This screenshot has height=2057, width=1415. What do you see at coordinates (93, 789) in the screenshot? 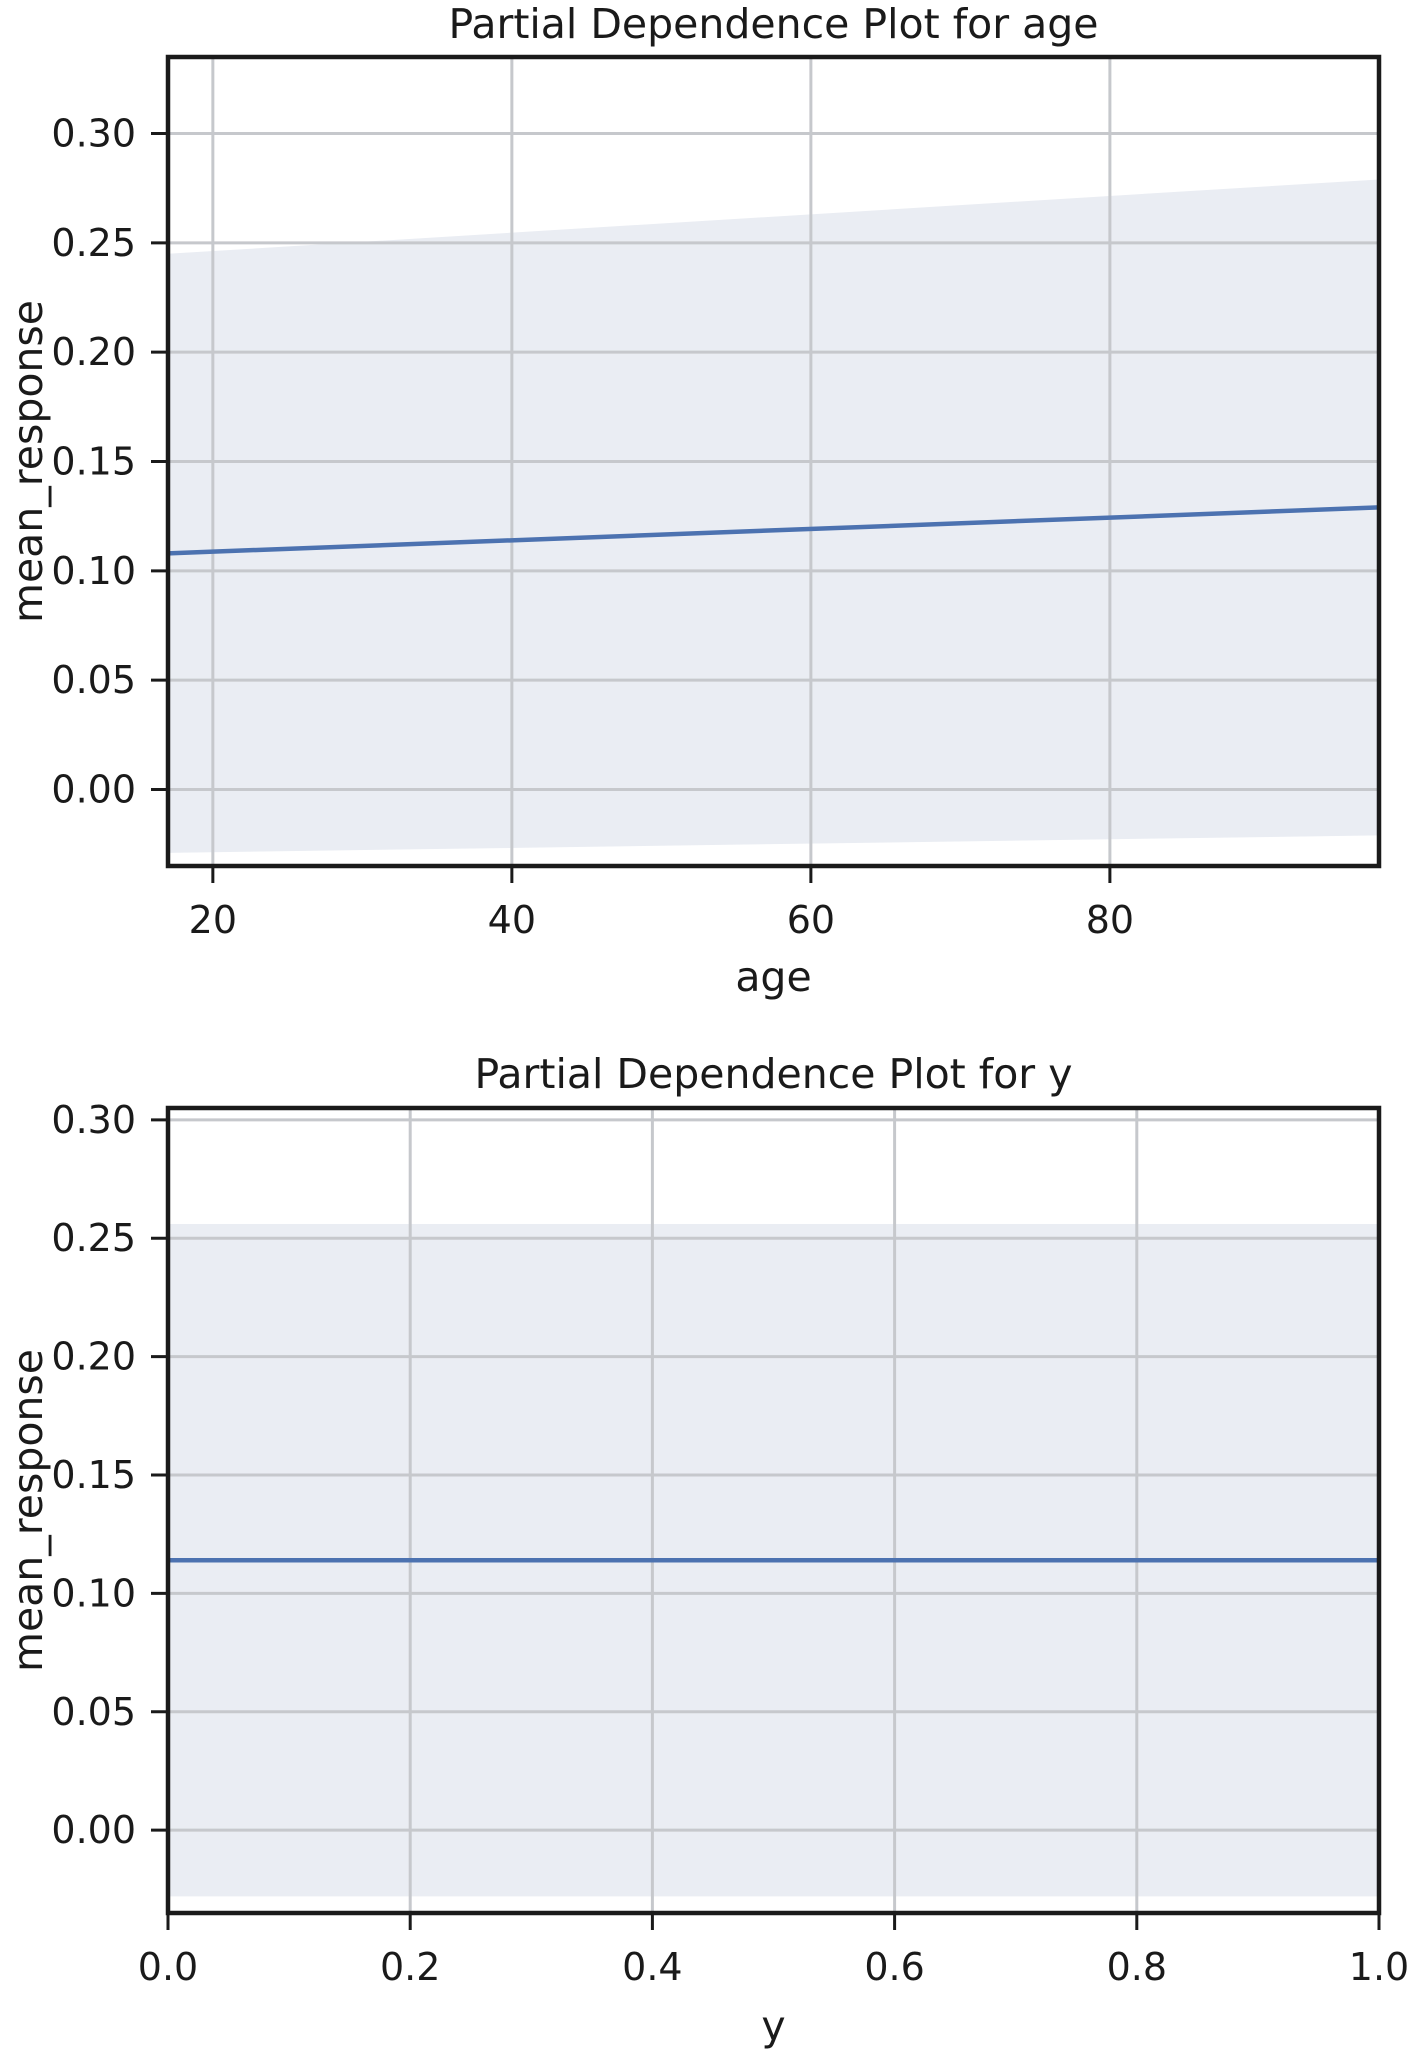
I see `chart-1-y-tick-label: 0.00` at bounding box center [93, 789].